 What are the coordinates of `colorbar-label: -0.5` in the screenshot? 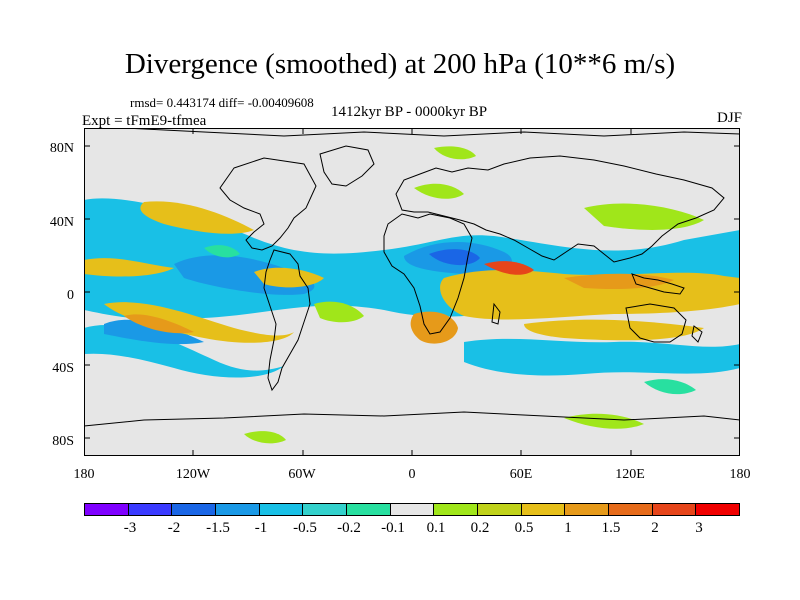 It's located at (305, 528).